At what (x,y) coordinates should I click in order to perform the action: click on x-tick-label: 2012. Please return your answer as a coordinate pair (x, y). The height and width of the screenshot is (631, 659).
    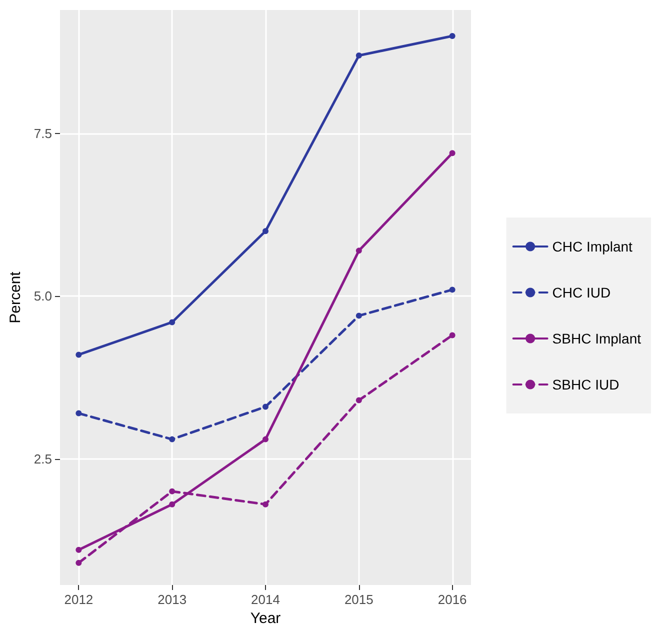
    Looking at the image, I should click on (79, 599).